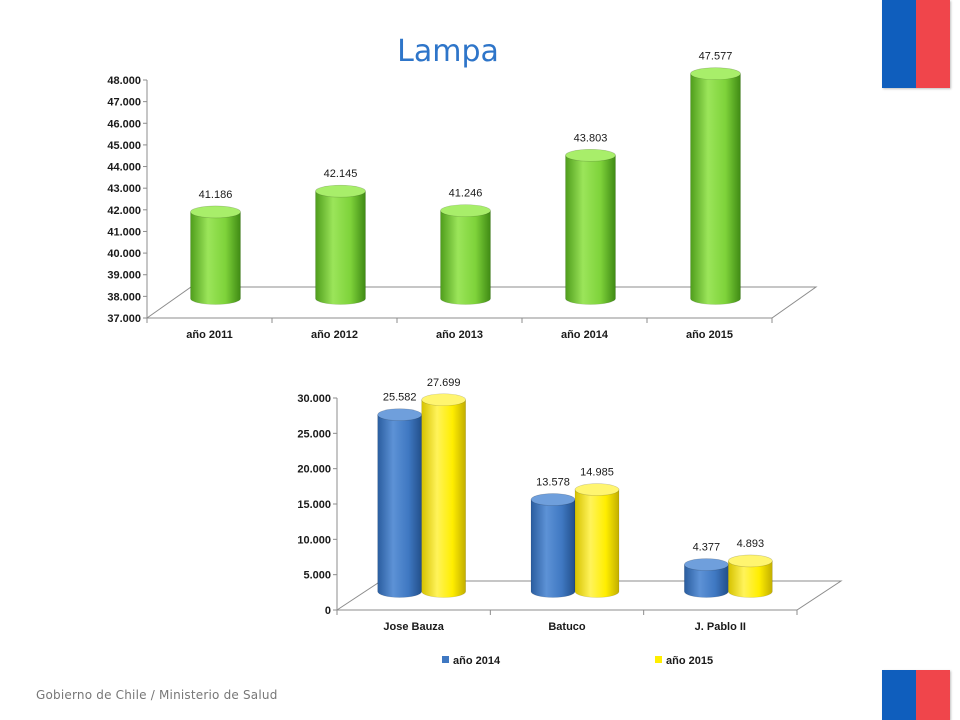 The height and width of the screenshot is (720, 960). Describe the element at coordinates (585, 335) in the screenshot. I see `x-tick-label: año 2014` at that location.